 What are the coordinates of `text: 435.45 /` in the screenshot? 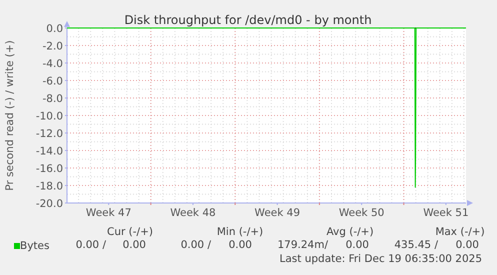 It's located at (416, 245).